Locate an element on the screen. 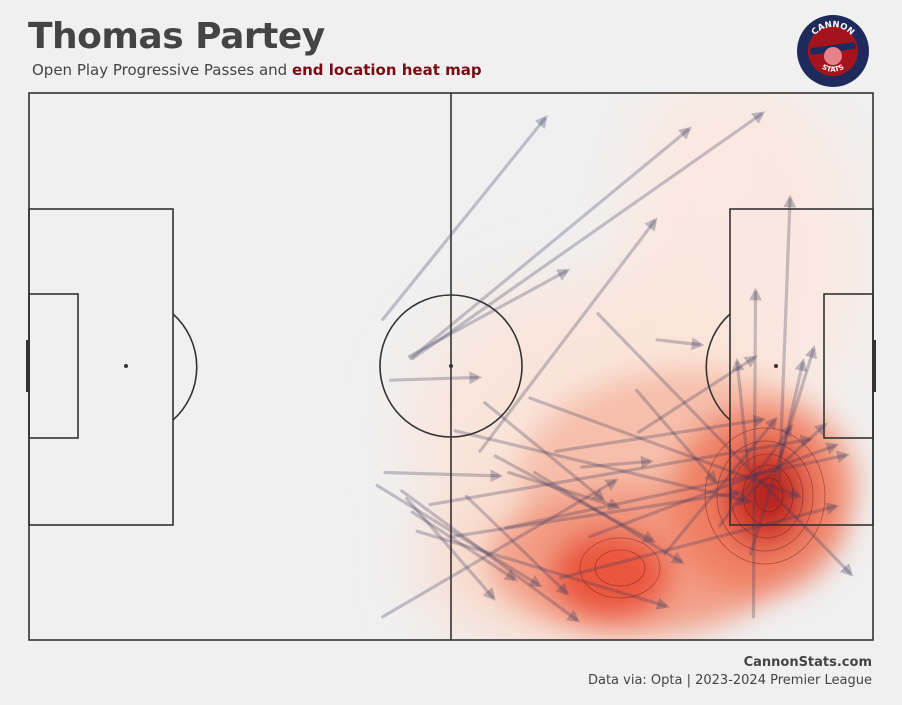 The height and width of the screenshot is (705, 902). subtitle-highlight: end location heat map is located at coordinates (386, 70).